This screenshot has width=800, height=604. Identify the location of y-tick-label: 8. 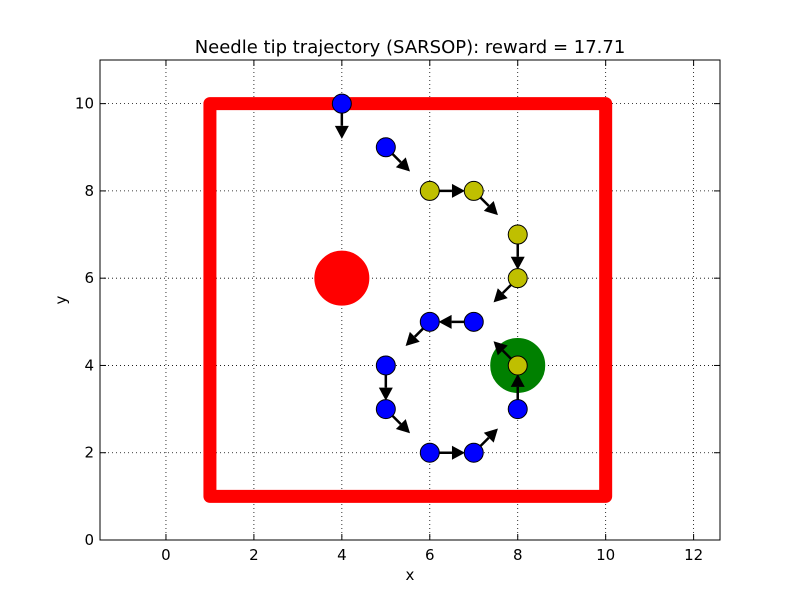
(89, 191).